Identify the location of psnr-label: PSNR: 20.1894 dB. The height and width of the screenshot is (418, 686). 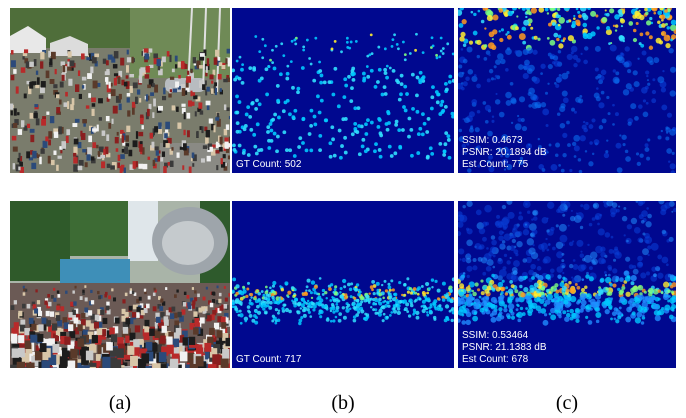
(504, 152).